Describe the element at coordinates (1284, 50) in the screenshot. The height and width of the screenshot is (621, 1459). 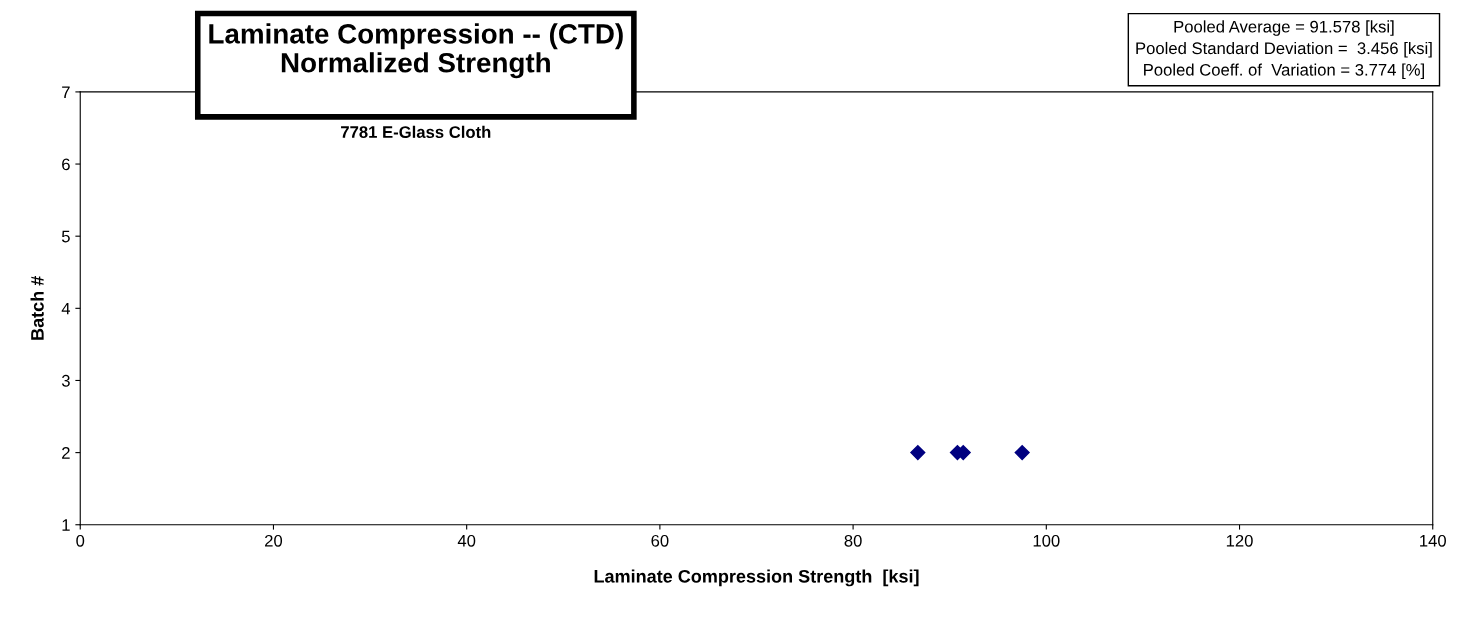
I see `text: Pooled Average = 91.578 [ksi] Pooled Standard Deviation = 3.456 [ksi] Pooled Coeff. of Variation = 3.774 [%]` at that location.